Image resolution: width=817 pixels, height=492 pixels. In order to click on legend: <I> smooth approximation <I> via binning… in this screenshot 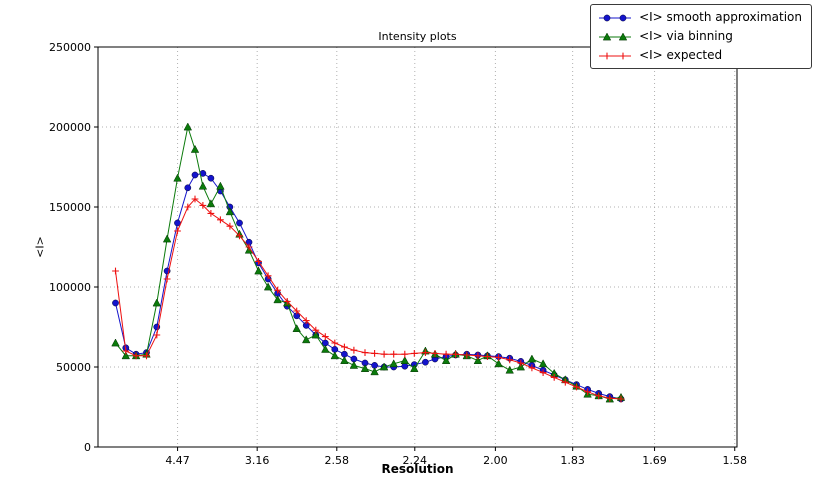, I will do `click(701, 36)`.